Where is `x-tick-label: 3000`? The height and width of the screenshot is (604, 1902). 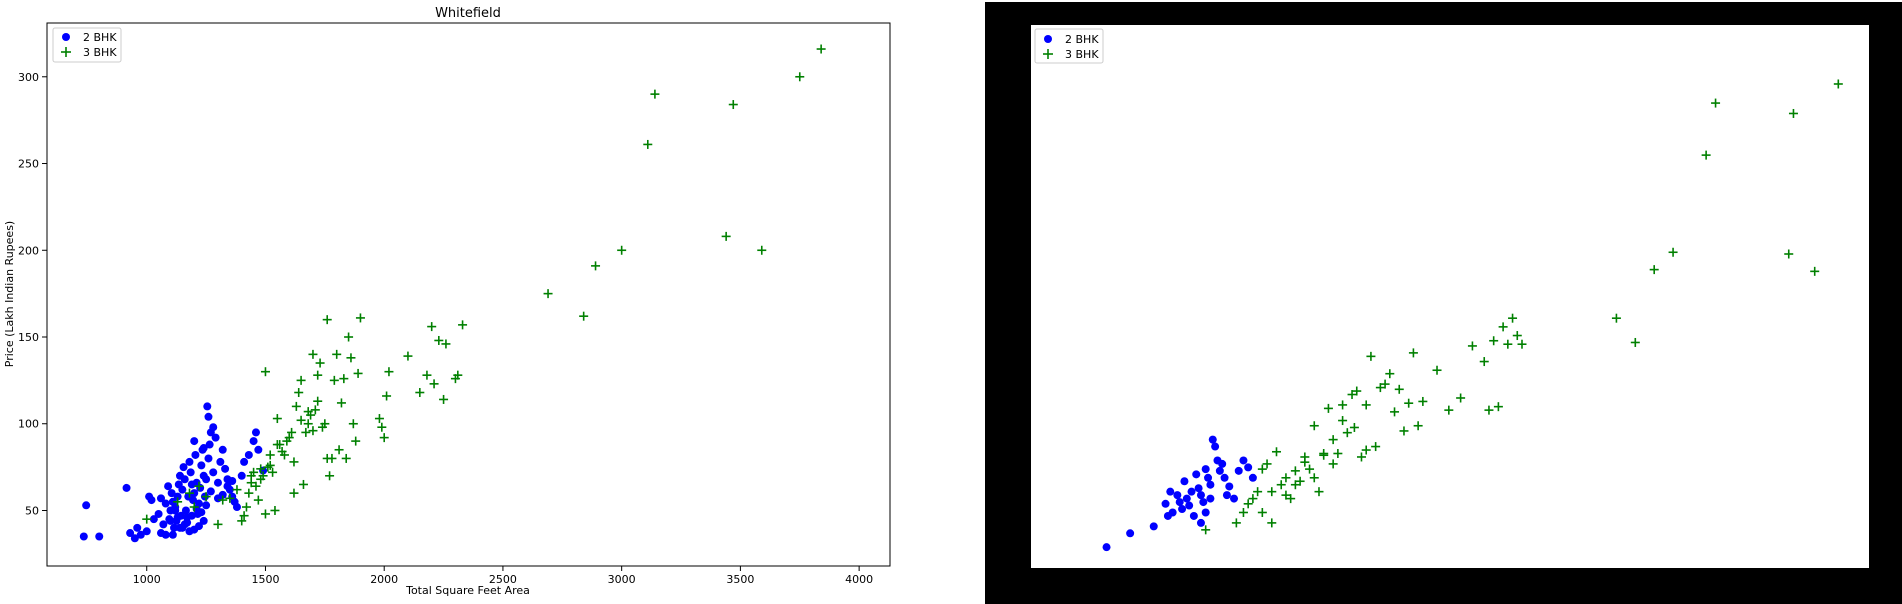
x-tick-label: 3000 is located at coordinates (622, 579).